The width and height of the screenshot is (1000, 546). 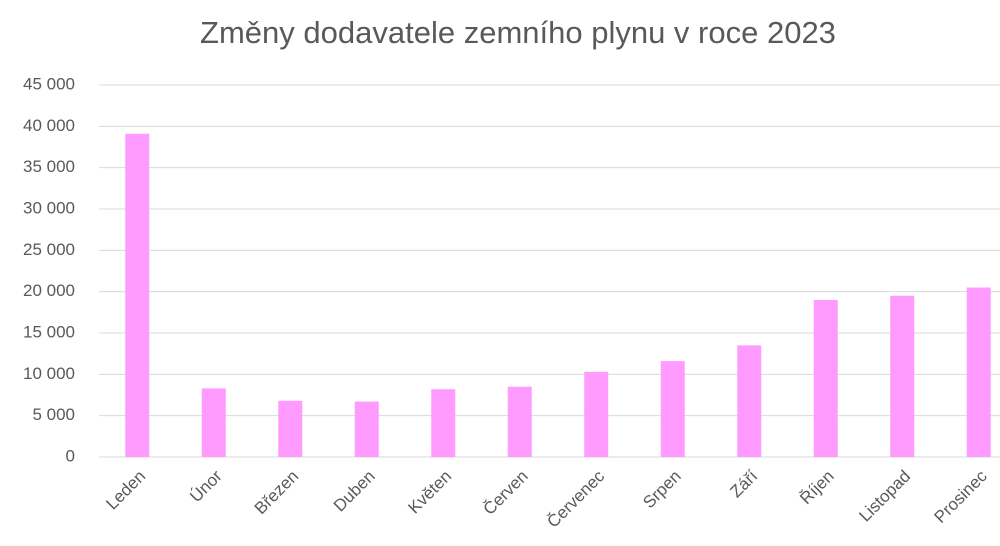 I want to click on y-tick-label: 20 000, so click(x=49, y=290).